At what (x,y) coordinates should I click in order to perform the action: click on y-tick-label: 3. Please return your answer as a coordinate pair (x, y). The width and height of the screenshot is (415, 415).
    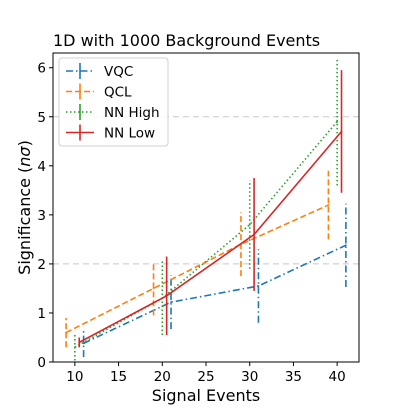
    Looking at the image, I should click on (41, 216).